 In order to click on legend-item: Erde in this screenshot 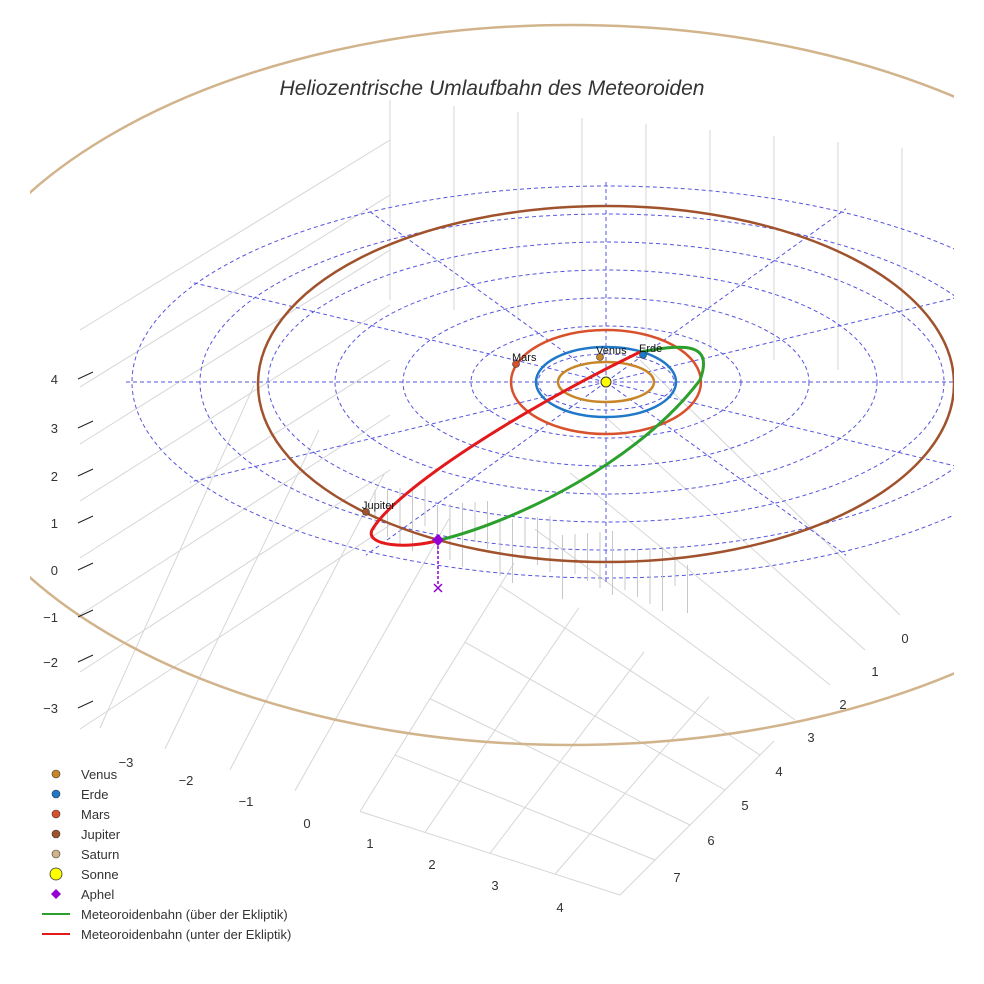, I will do `click(79, 794)`.